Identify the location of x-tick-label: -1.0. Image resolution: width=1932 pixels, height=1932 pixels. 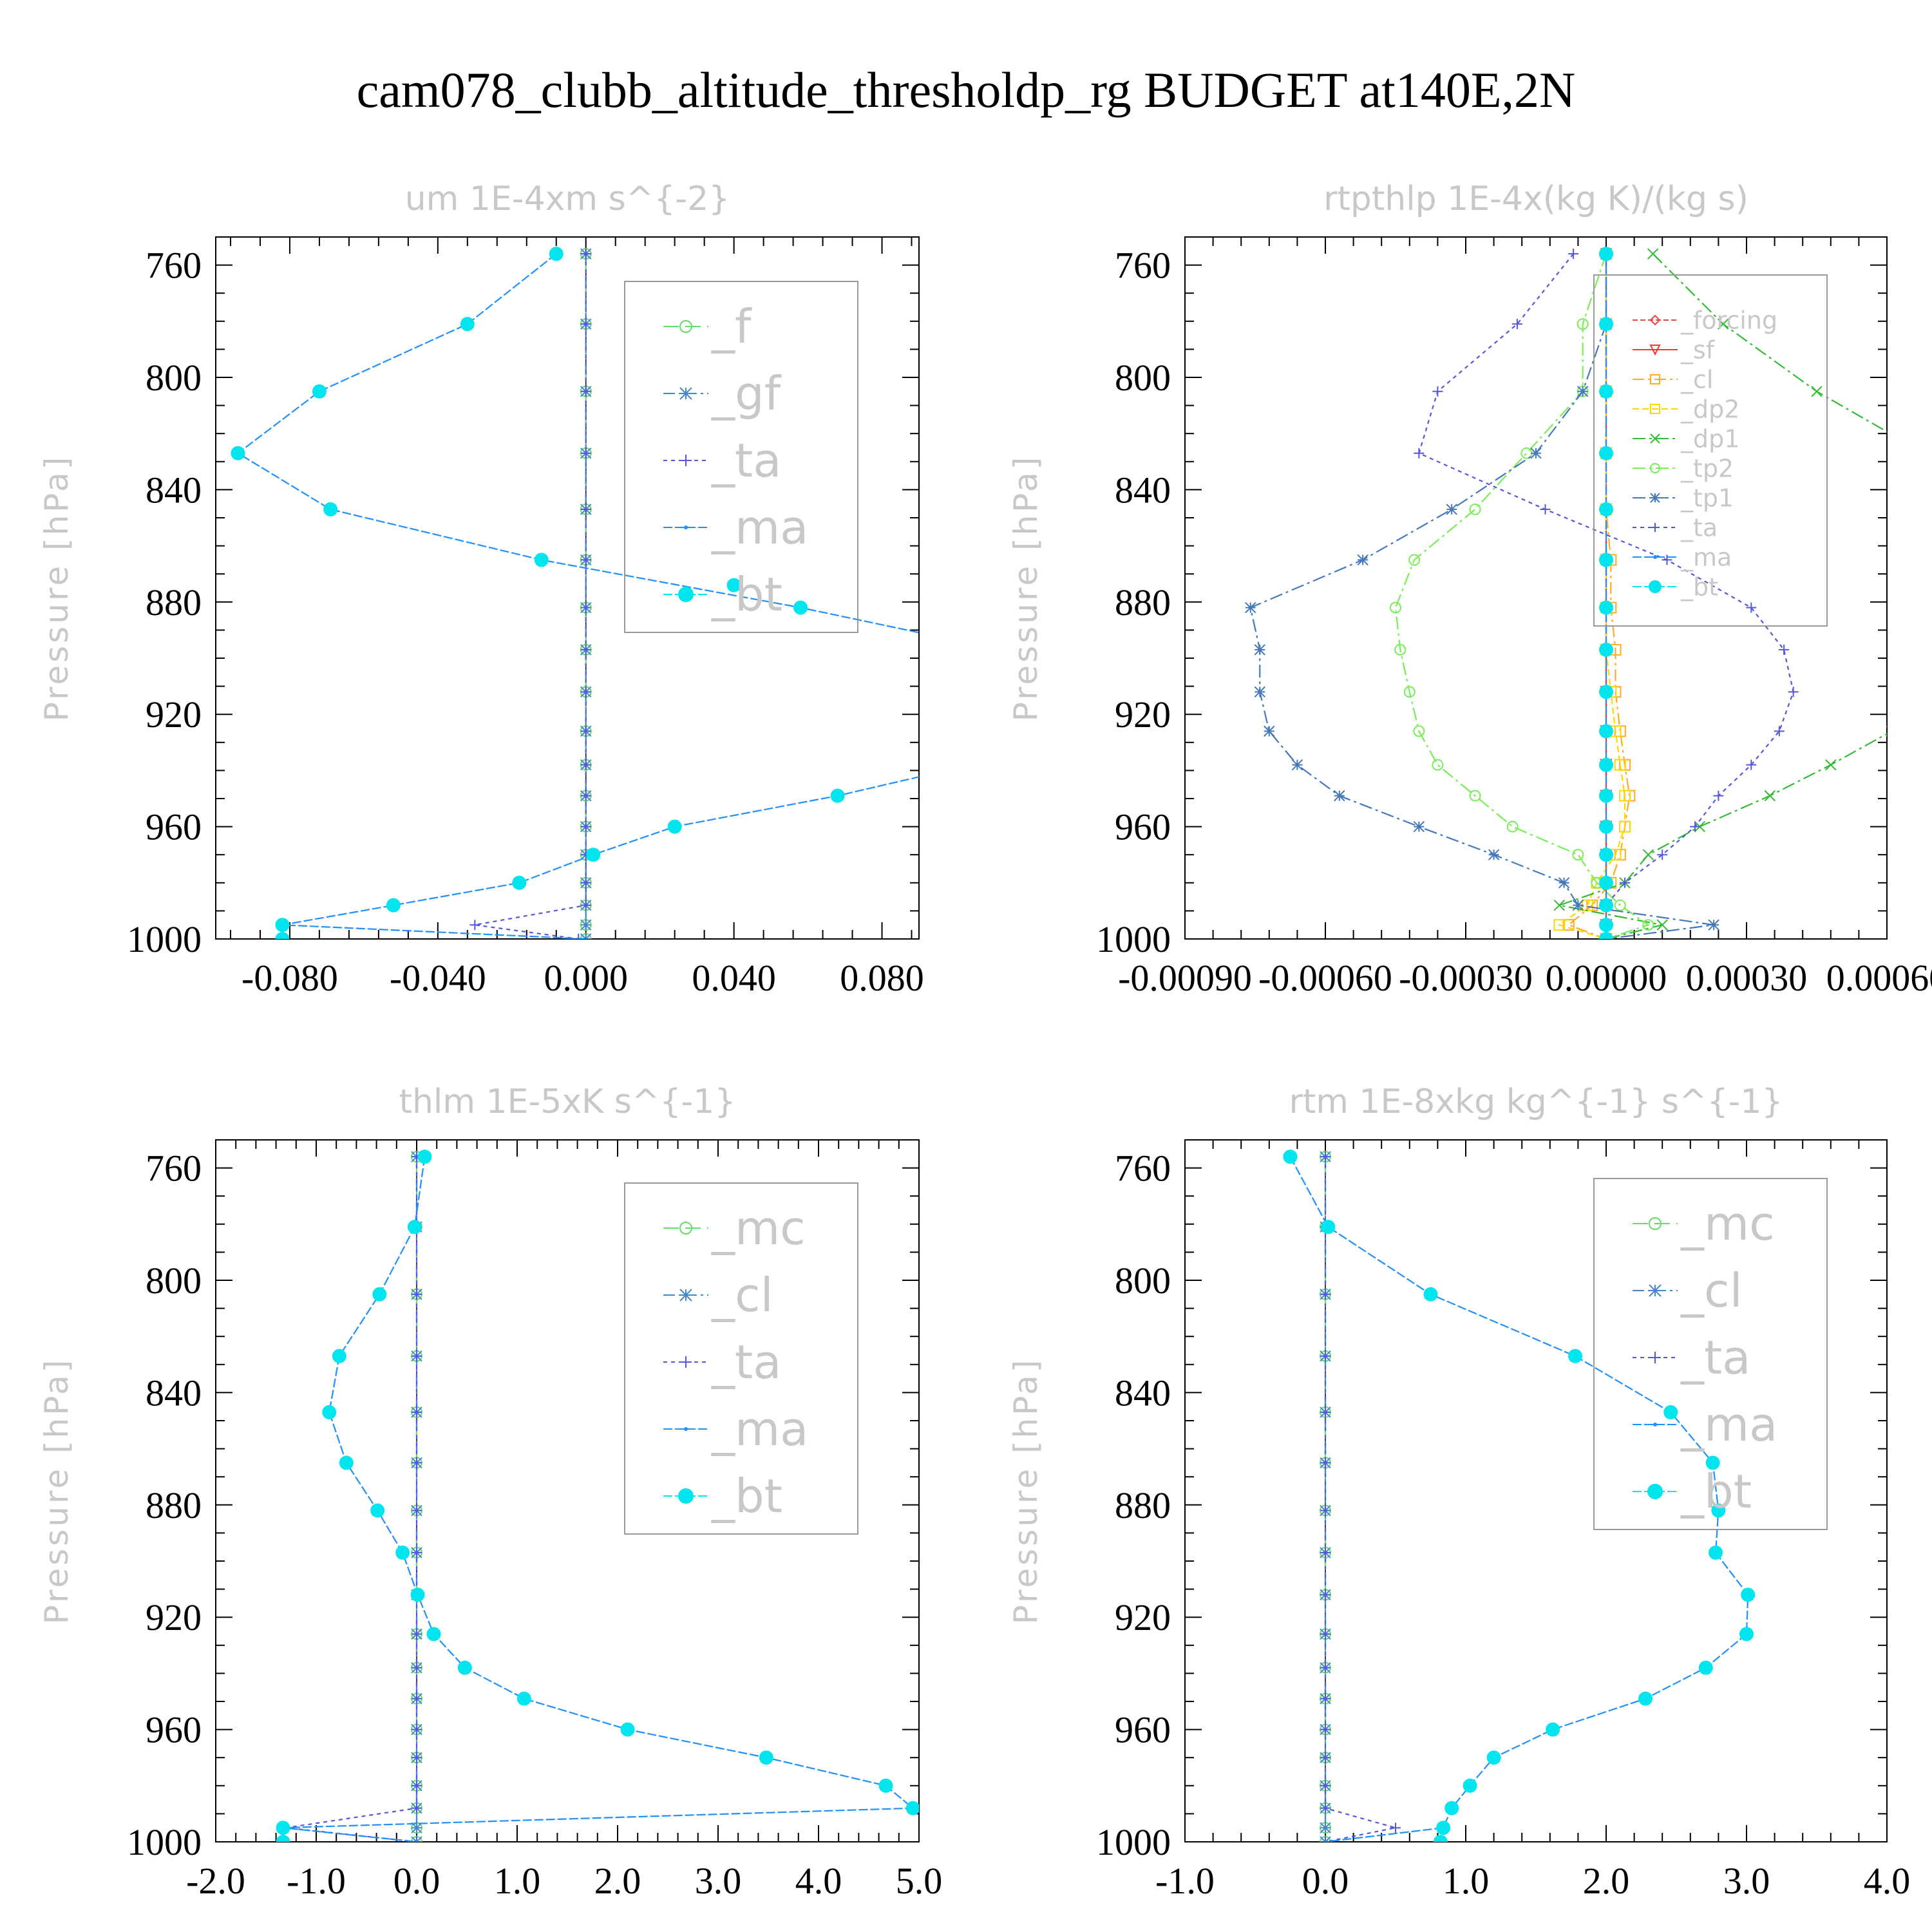
(317, 1881).